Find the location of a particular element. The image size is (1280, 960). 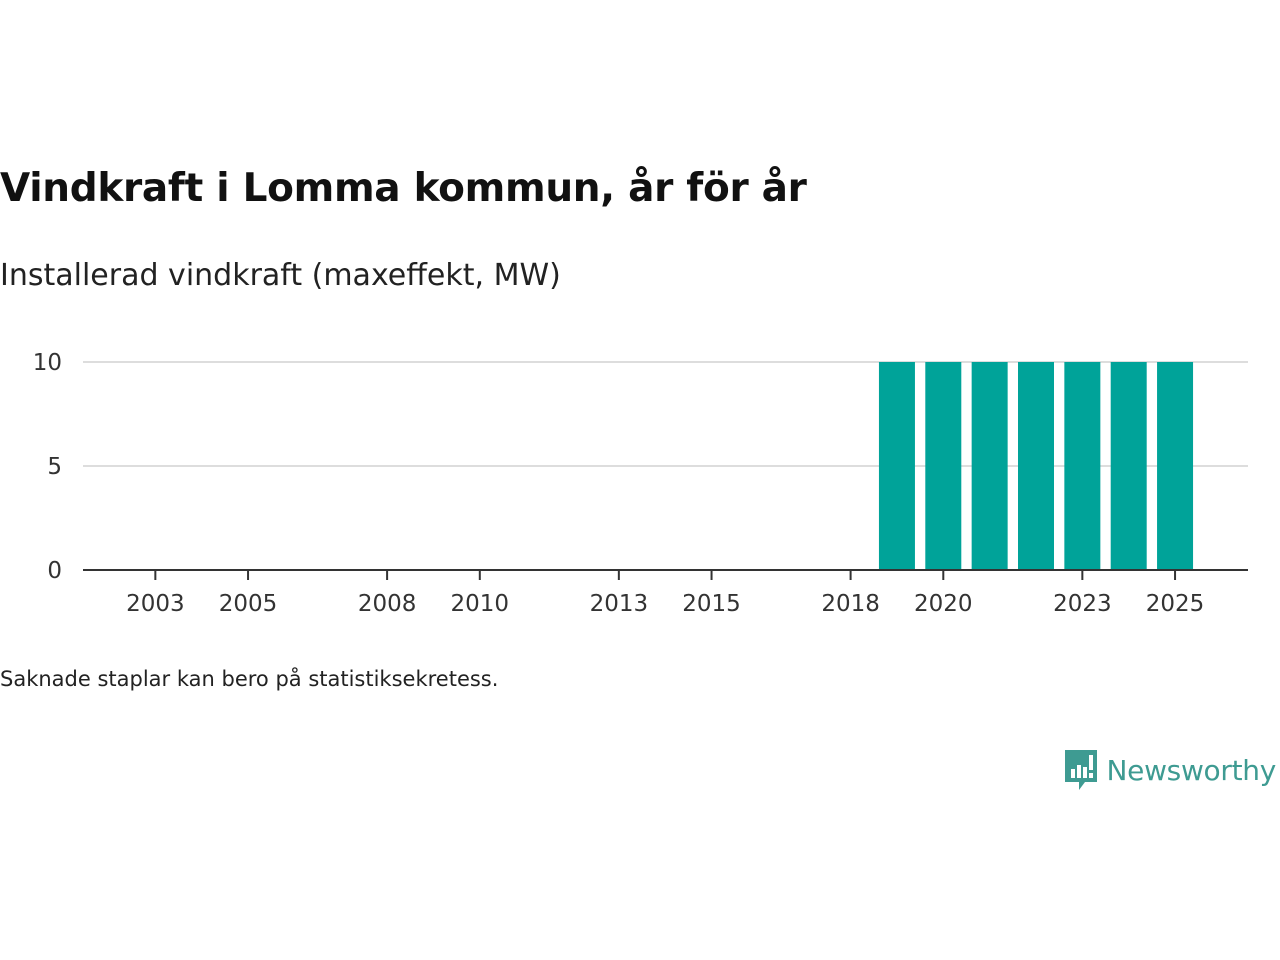

x-tick-label-2010: 2010 is located at coordinates (480, 604).